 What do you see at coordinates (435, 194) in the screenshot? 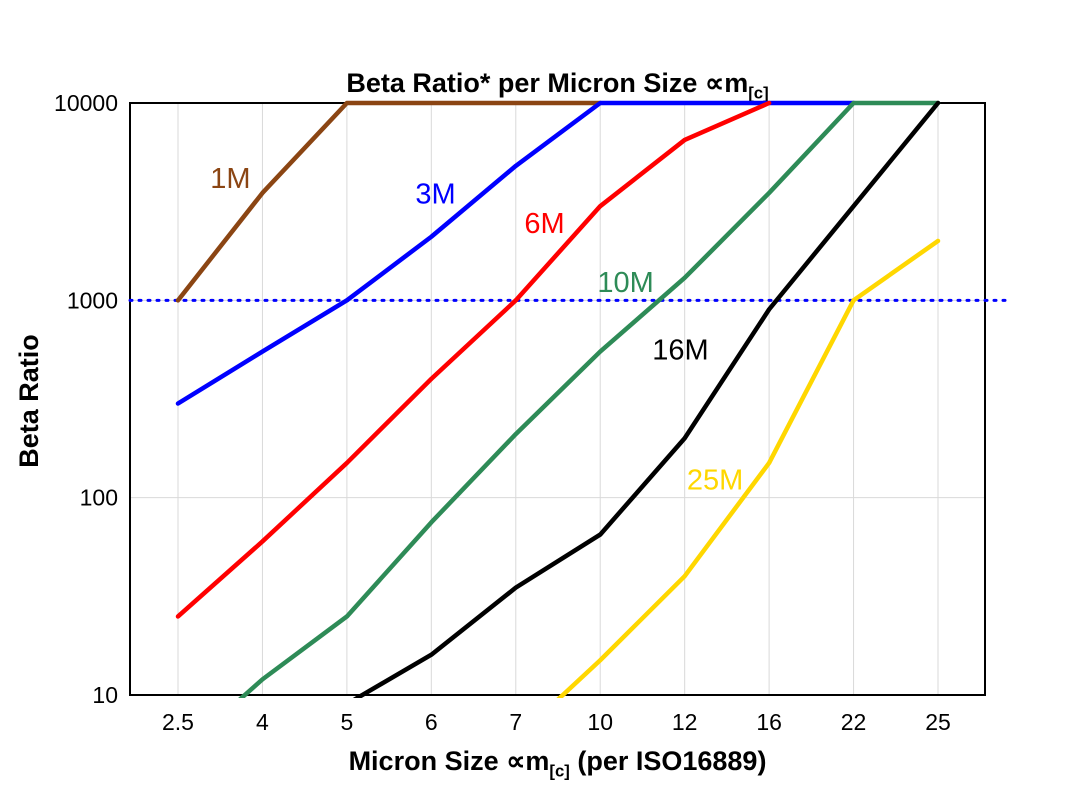
I see `series-label-3M: 3M` at bounding box center [435, 194].